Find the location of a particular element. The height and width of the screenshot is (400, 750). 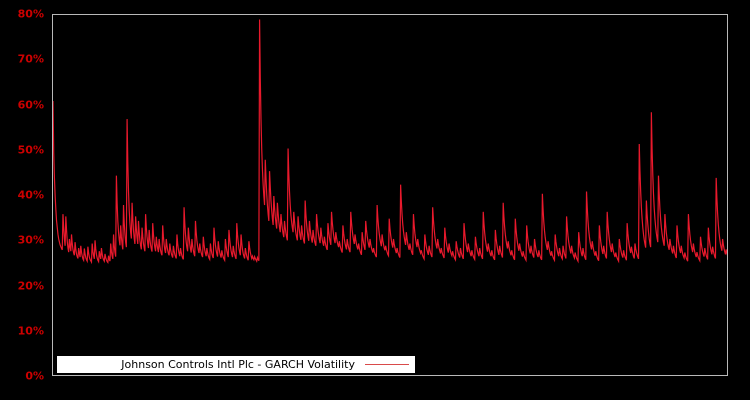

y-axis-tick-labels: 0% 10% 20% 30% 40% 50% 60% 70% 80% is located at coordinates (26, 200).